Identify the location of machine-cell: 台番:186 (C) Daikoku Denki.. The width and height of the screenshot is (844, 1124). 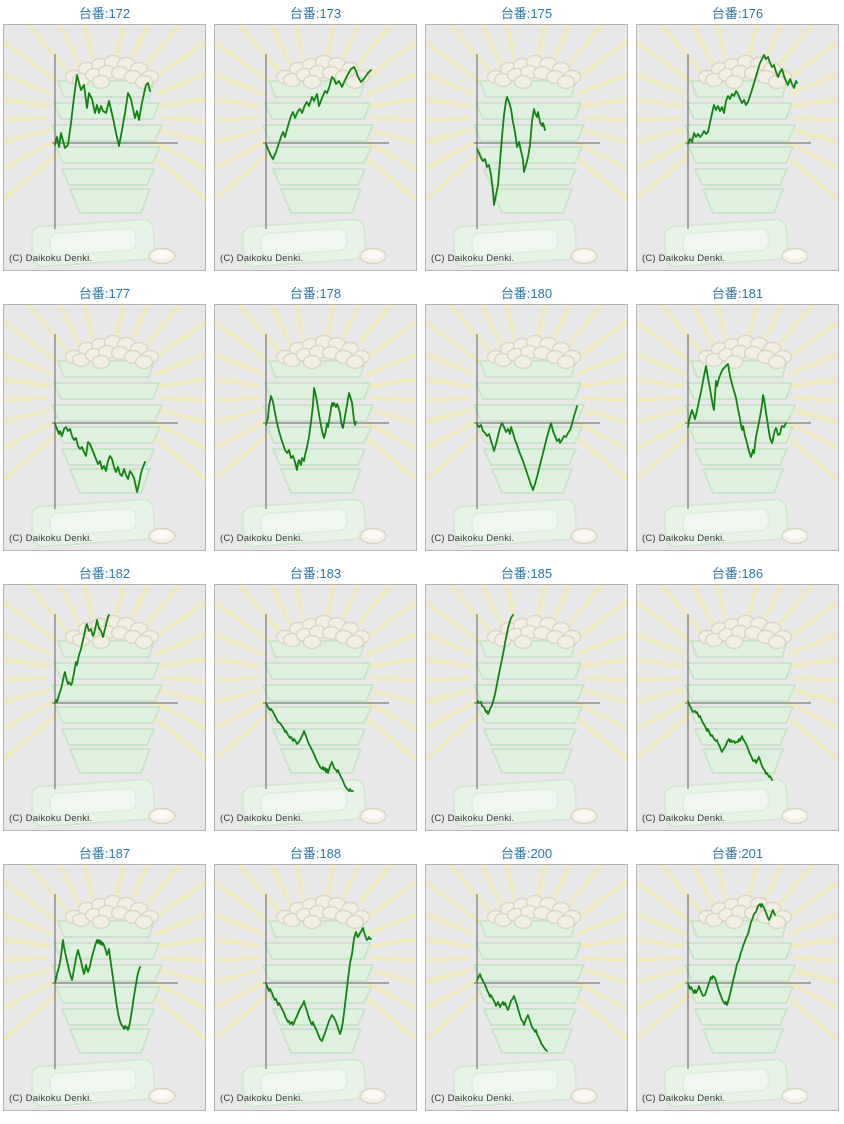
(737, 697).